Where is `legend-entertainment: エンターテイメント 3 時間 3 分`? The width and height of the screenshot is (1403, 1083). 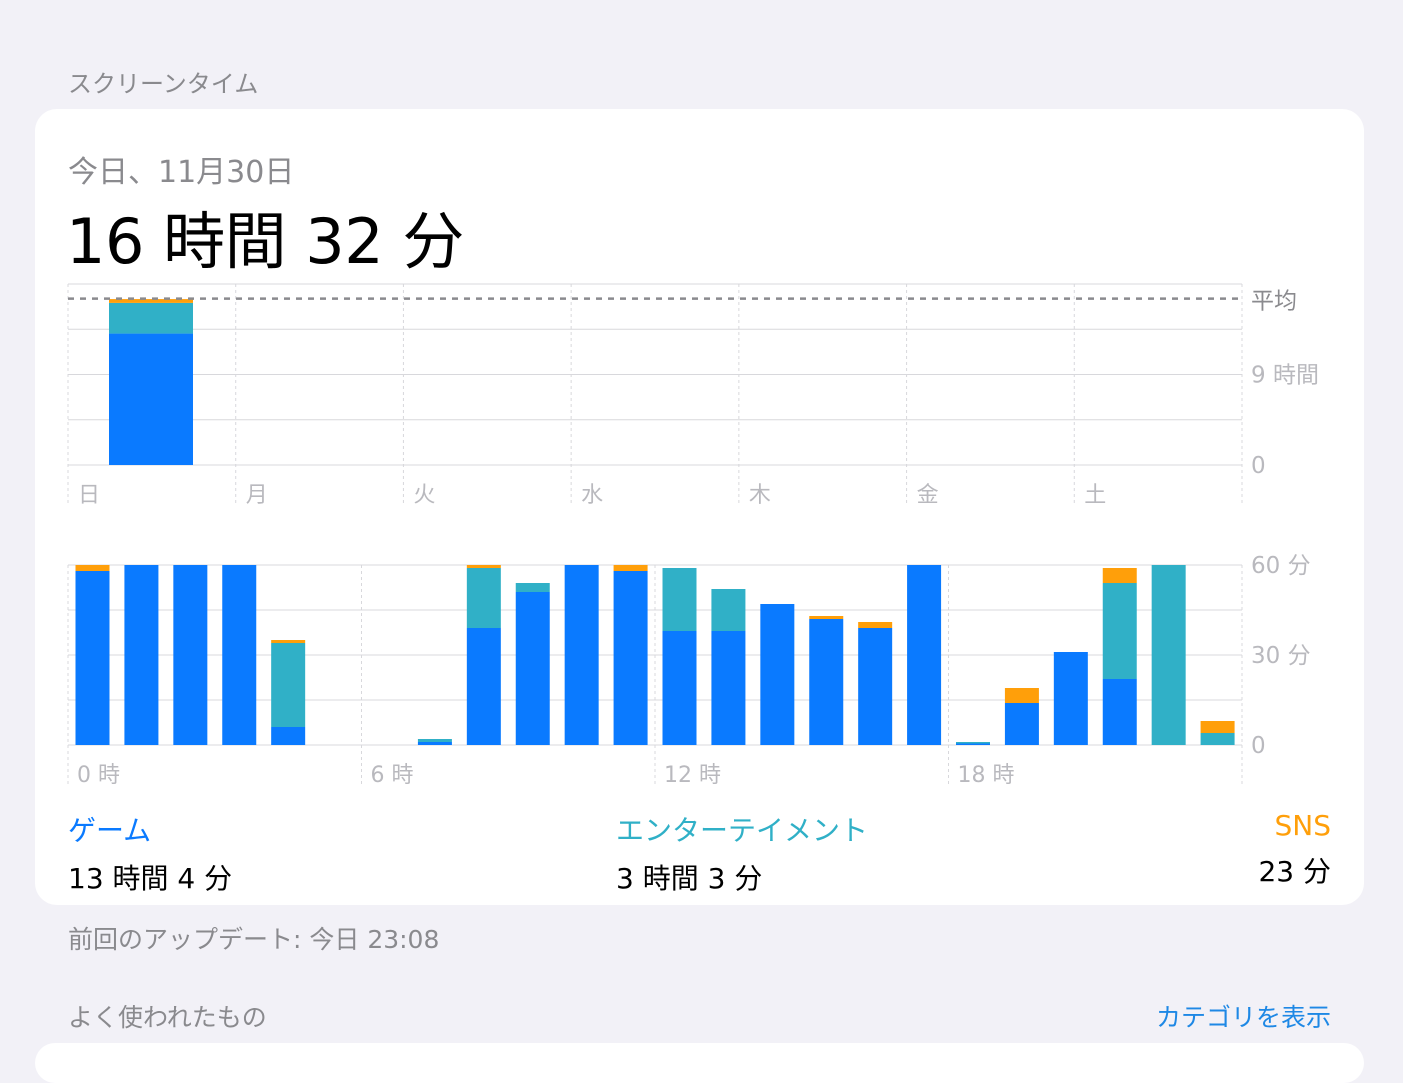 legend-entertainment: エンターテイメント 3 時間 3 分 is located at coordinates (742, 853).